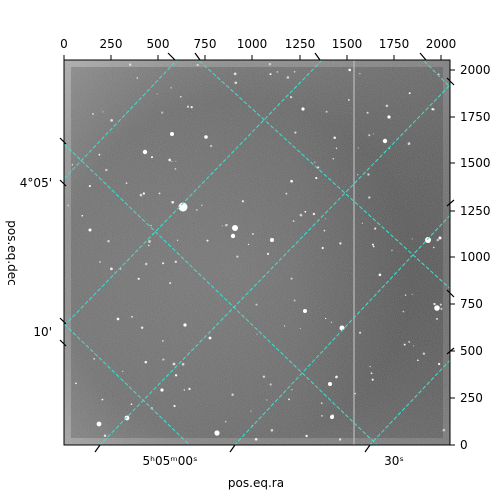 This screenshot has width=500, height=500. I want to click on dec-tick-label-2: 10', so click(42, 332).